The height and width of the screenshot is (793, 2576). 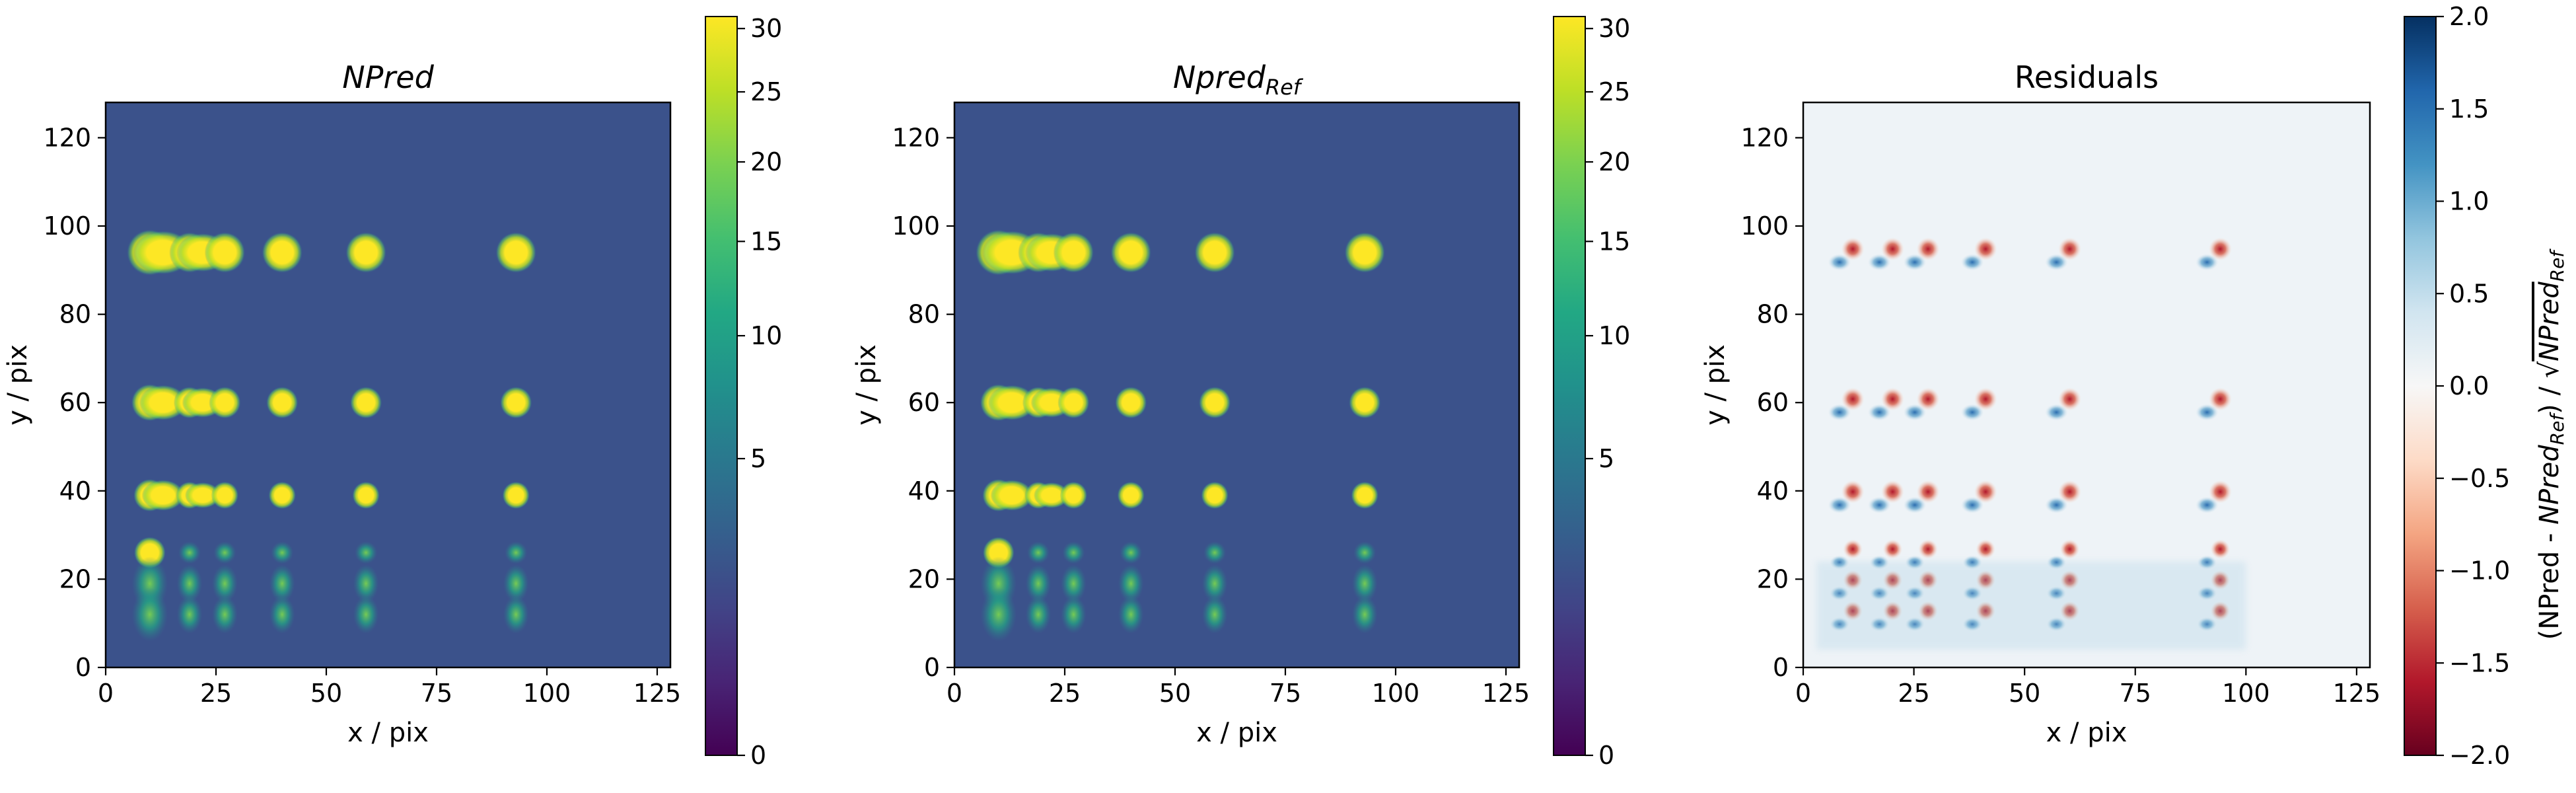 I want to click on colorbar-tick-label: 1.5, so click(x=2469, y=109).